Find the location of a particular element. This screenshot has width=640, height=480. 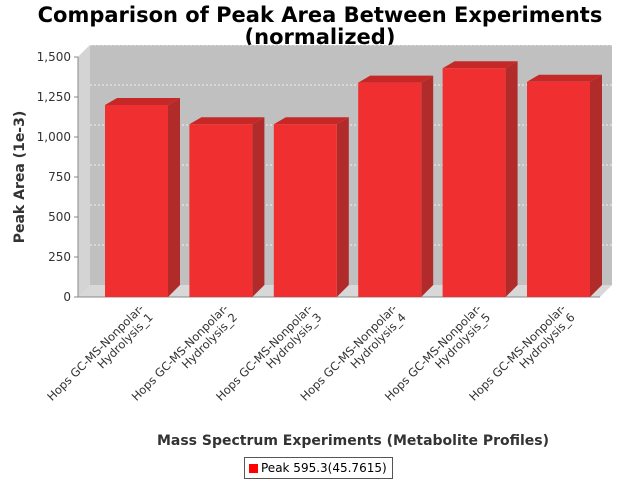

legend-label: Peak 595.3(45.7615) is located at coordinates (324, 468).